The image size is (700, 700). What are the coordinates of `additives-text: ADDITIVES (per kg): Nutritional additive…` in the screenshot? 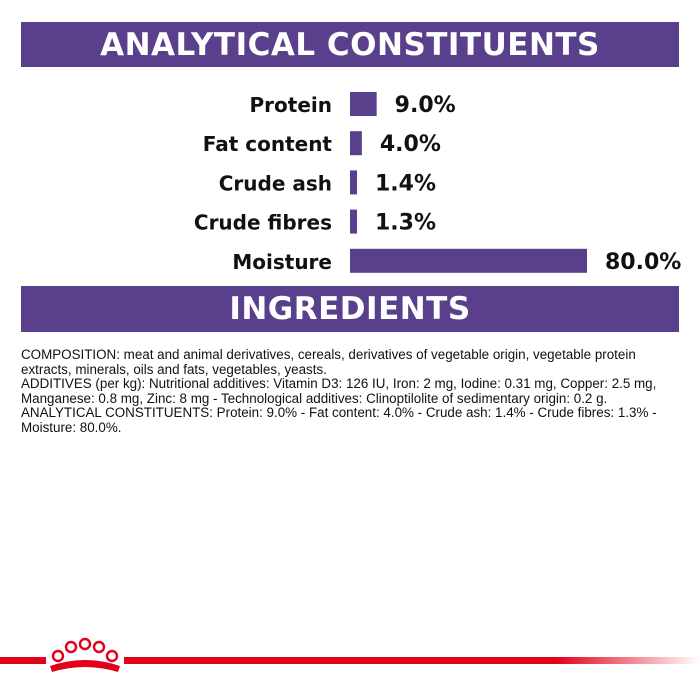 It's located at (339, 391).